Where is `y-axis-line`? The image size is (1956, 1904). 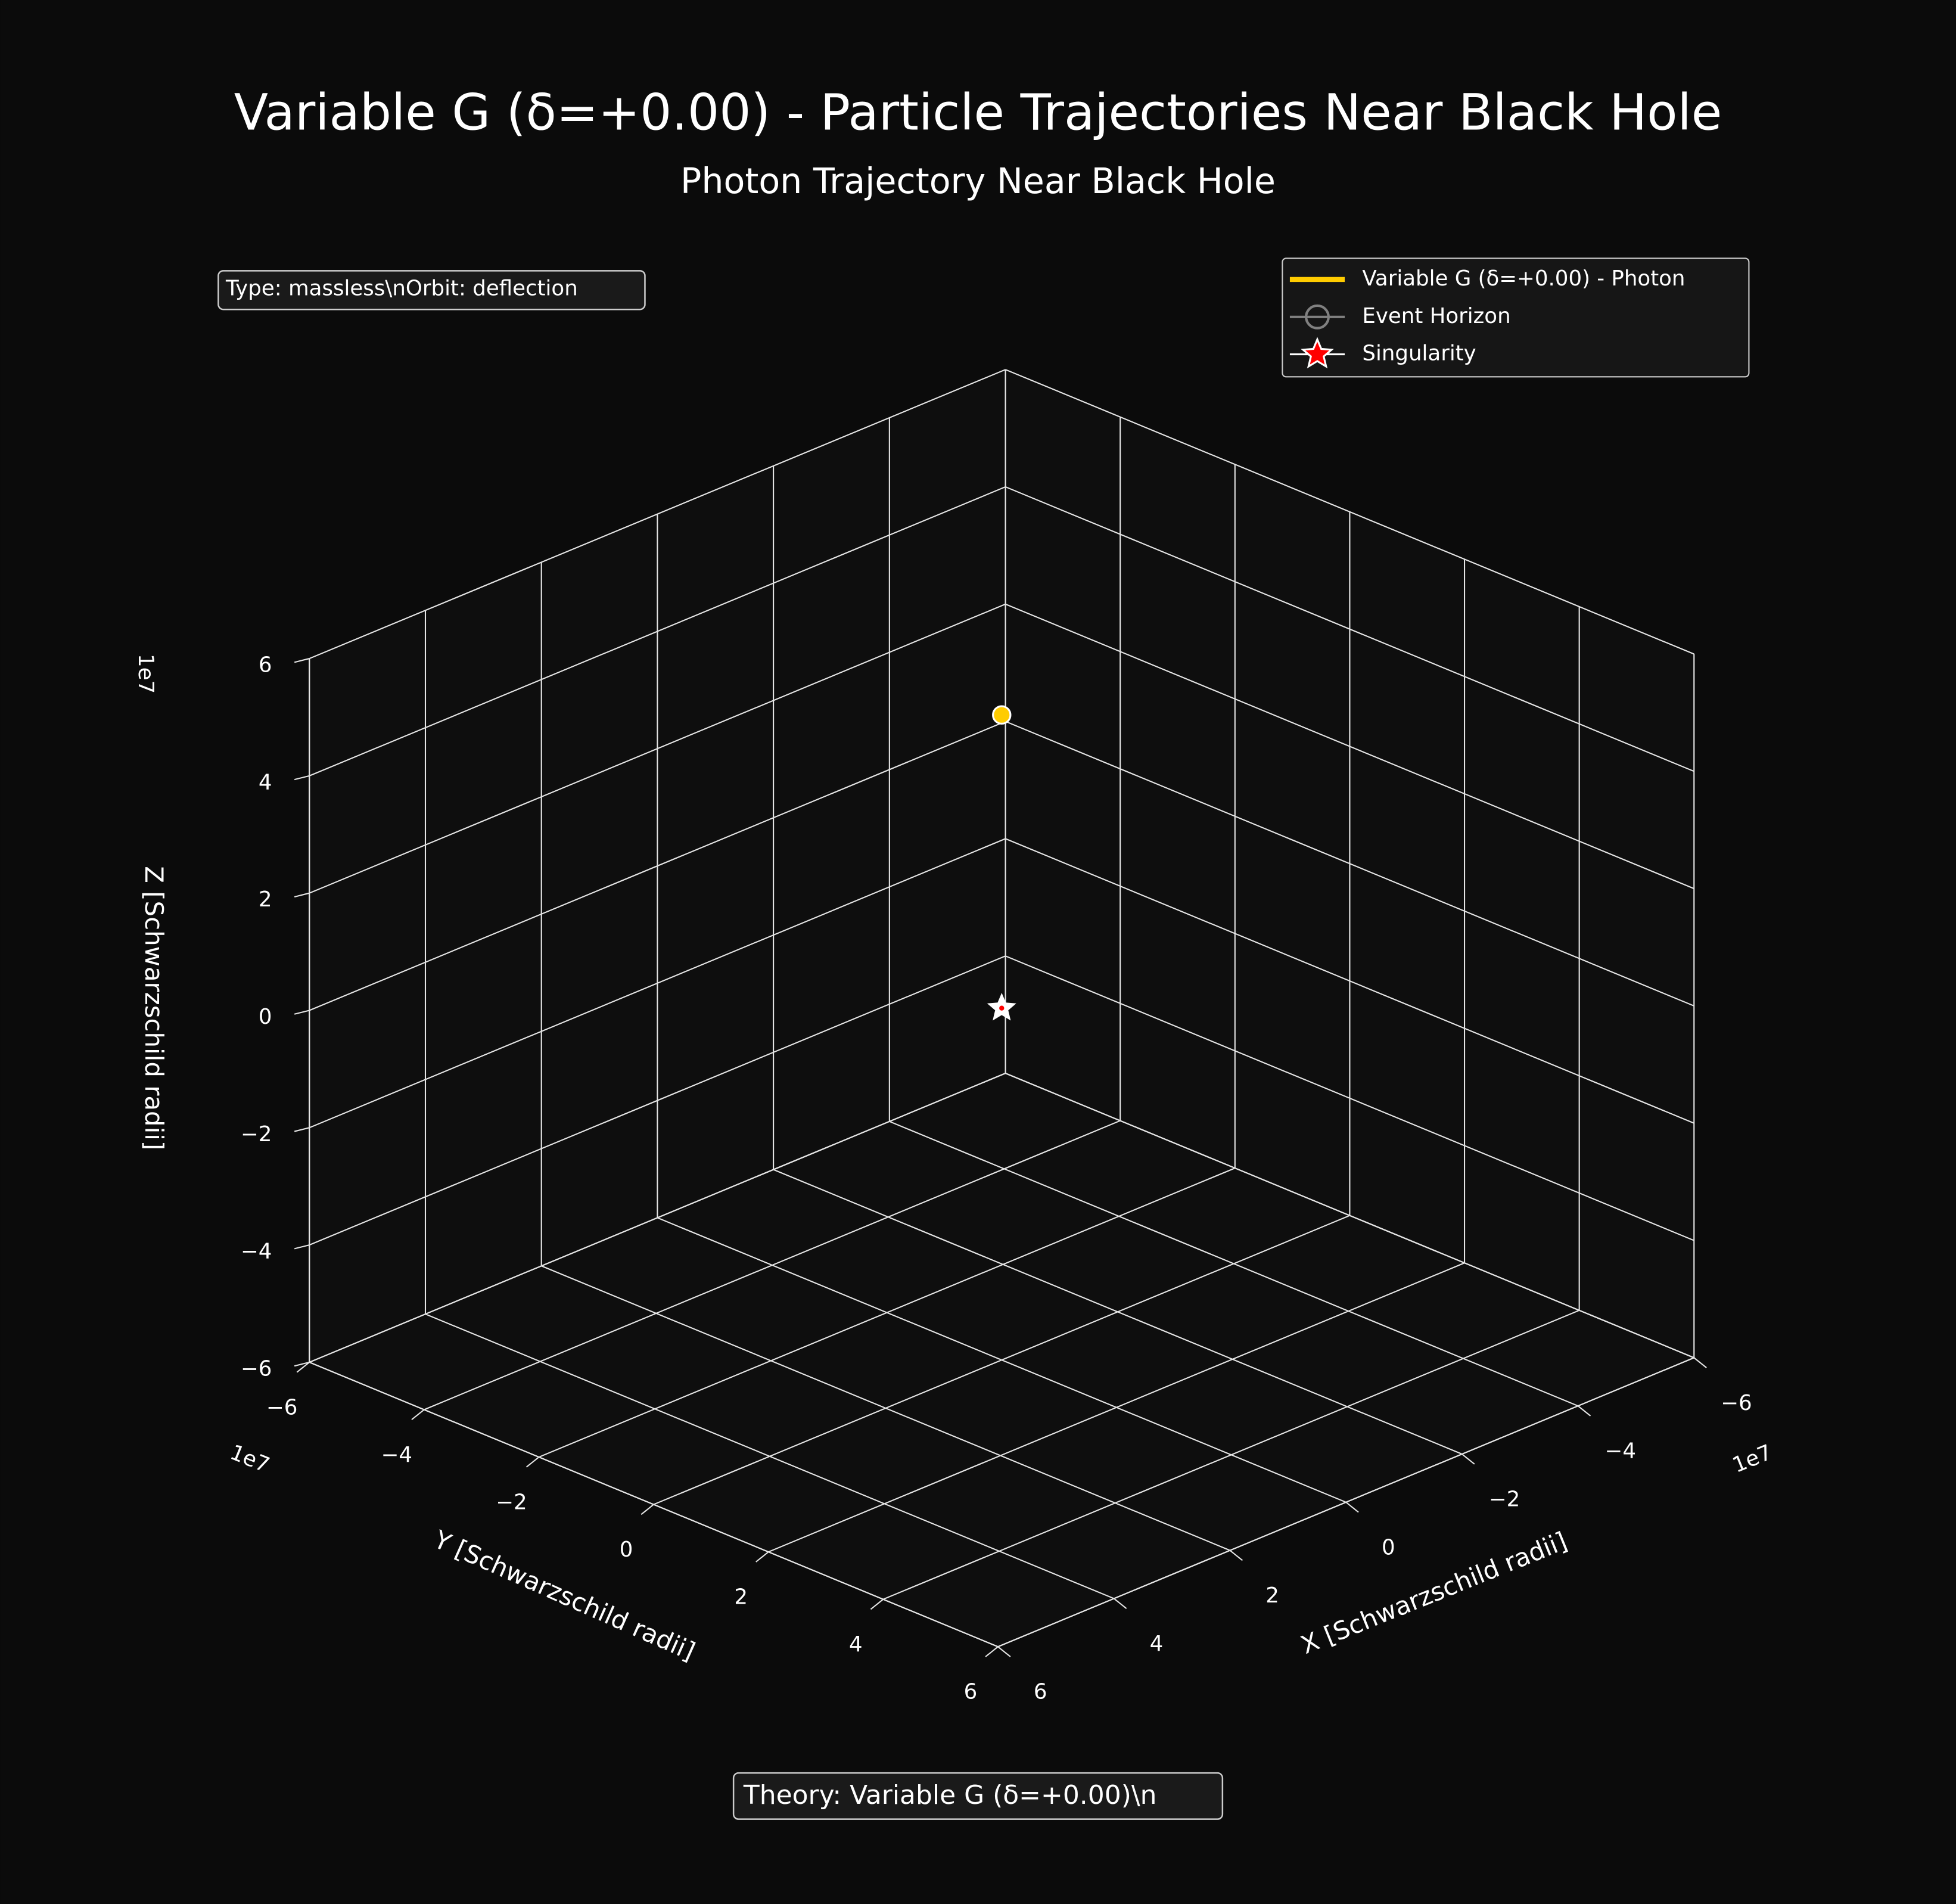 y-axis-line is located at coordinates (654, 1504).